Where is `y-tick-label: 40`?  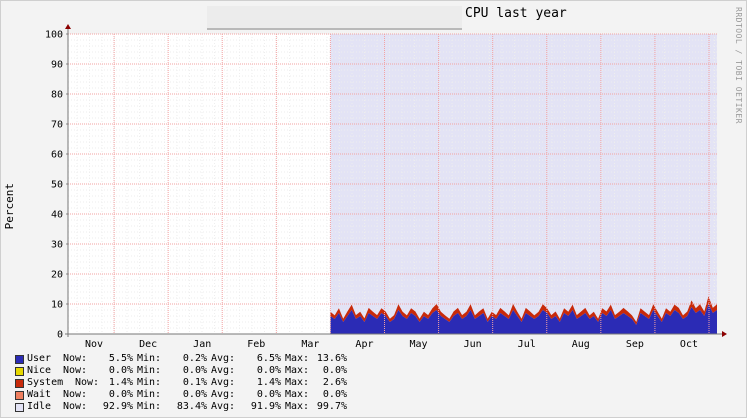 y-tick-label: 40 is located at coordinates (57, 215).